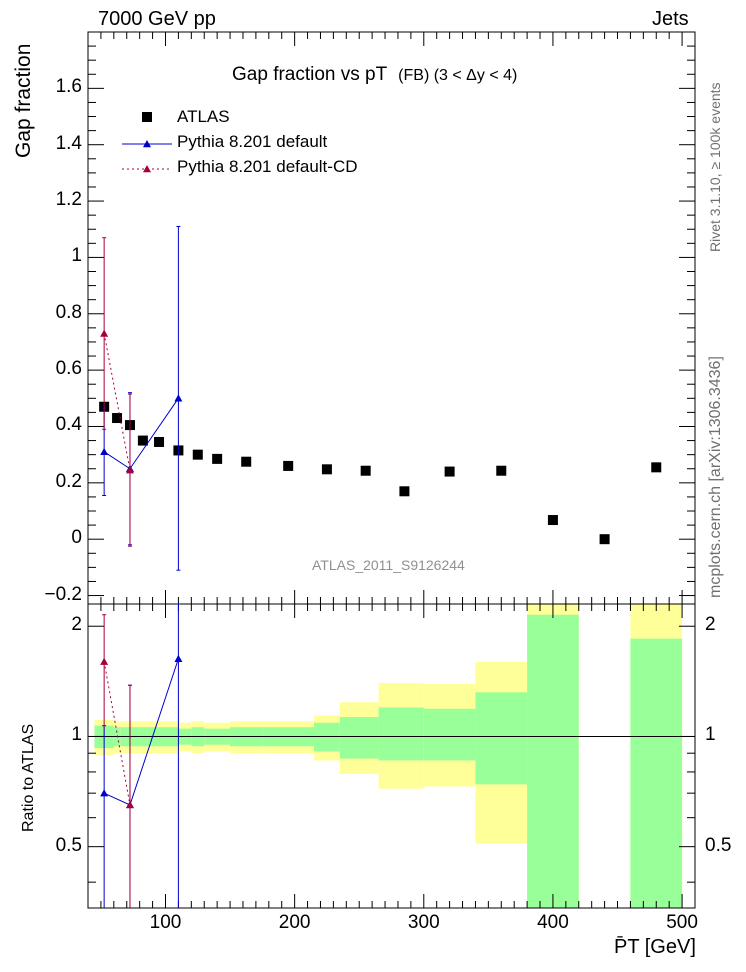  What do you see at coordinates (423, 922) in the screenshot?
I see `x-tick-label: 300` at bounding box center [423, 922].